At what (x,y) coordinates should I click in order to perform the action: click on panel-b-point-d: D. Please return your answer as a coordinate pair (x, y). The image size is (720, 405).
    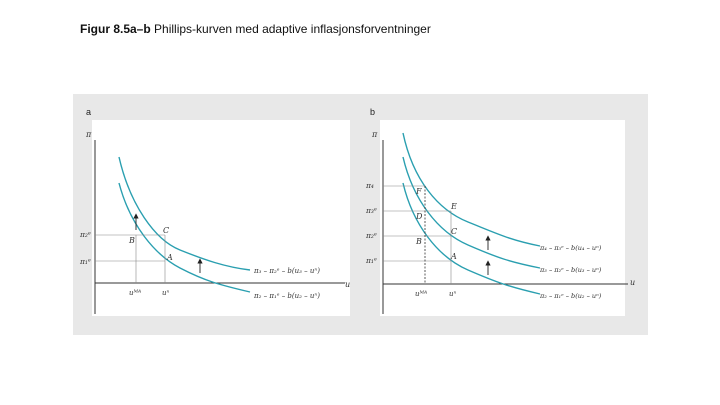
    Looking at the image, I should click on (419, 216).